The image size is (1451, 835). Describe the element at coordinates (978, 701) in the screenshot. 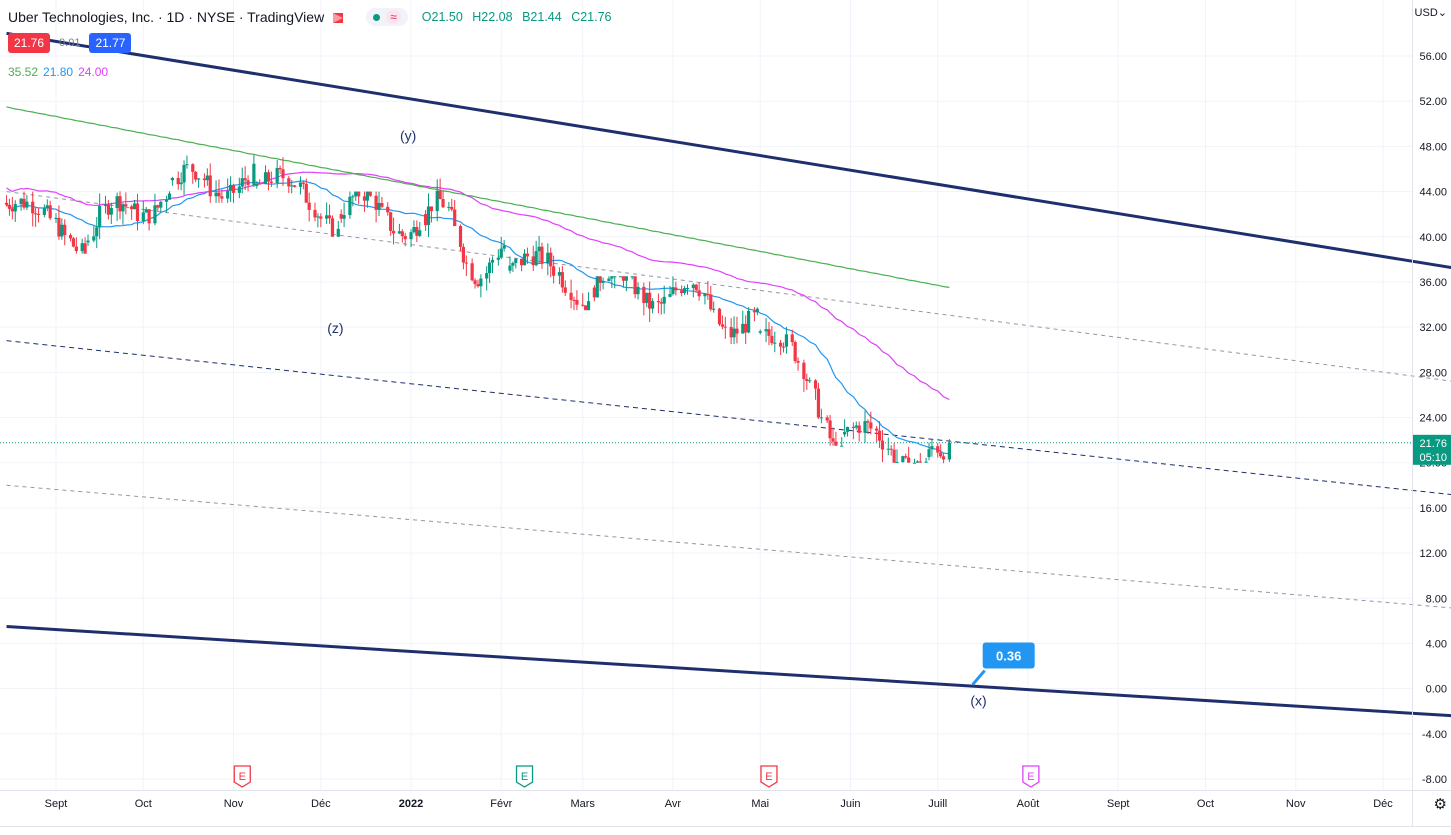

I see `wave-label-x: (x)` at that location.